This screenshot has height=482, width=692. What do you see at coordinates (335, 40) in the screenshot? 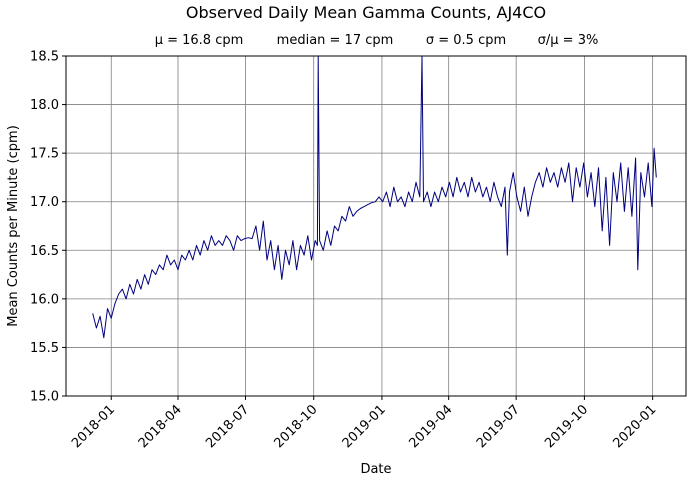
I see `subtitle-median: median = 17 cpm` at bounding box center [335, 40].